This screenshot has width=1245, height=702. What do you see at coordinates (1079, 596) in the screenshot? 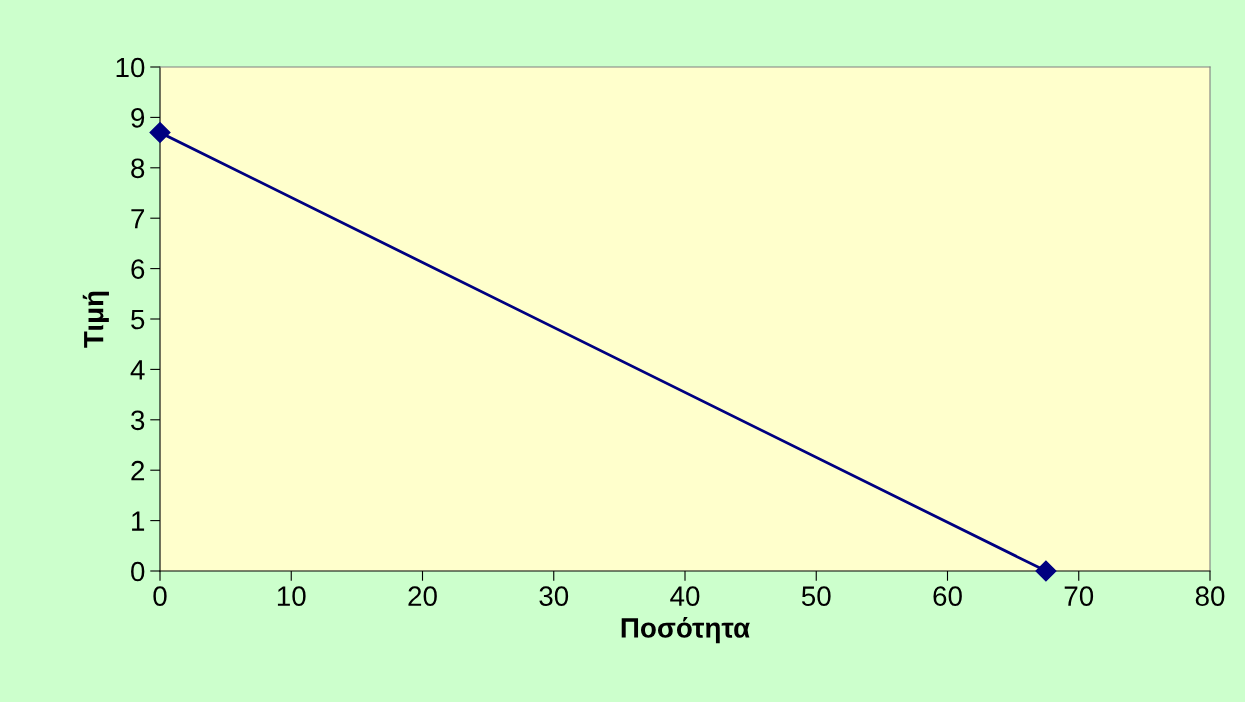
I see `x-tick-label: 70` at bounding box center [1079, 596].